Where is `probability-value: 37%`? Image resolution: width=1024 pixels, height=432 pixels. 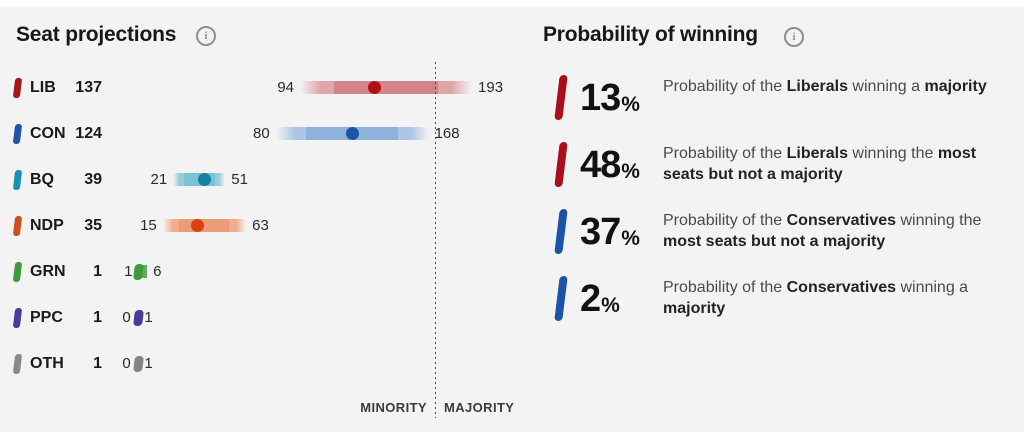
probability-value: 37% is located at coordinates (610, 232).